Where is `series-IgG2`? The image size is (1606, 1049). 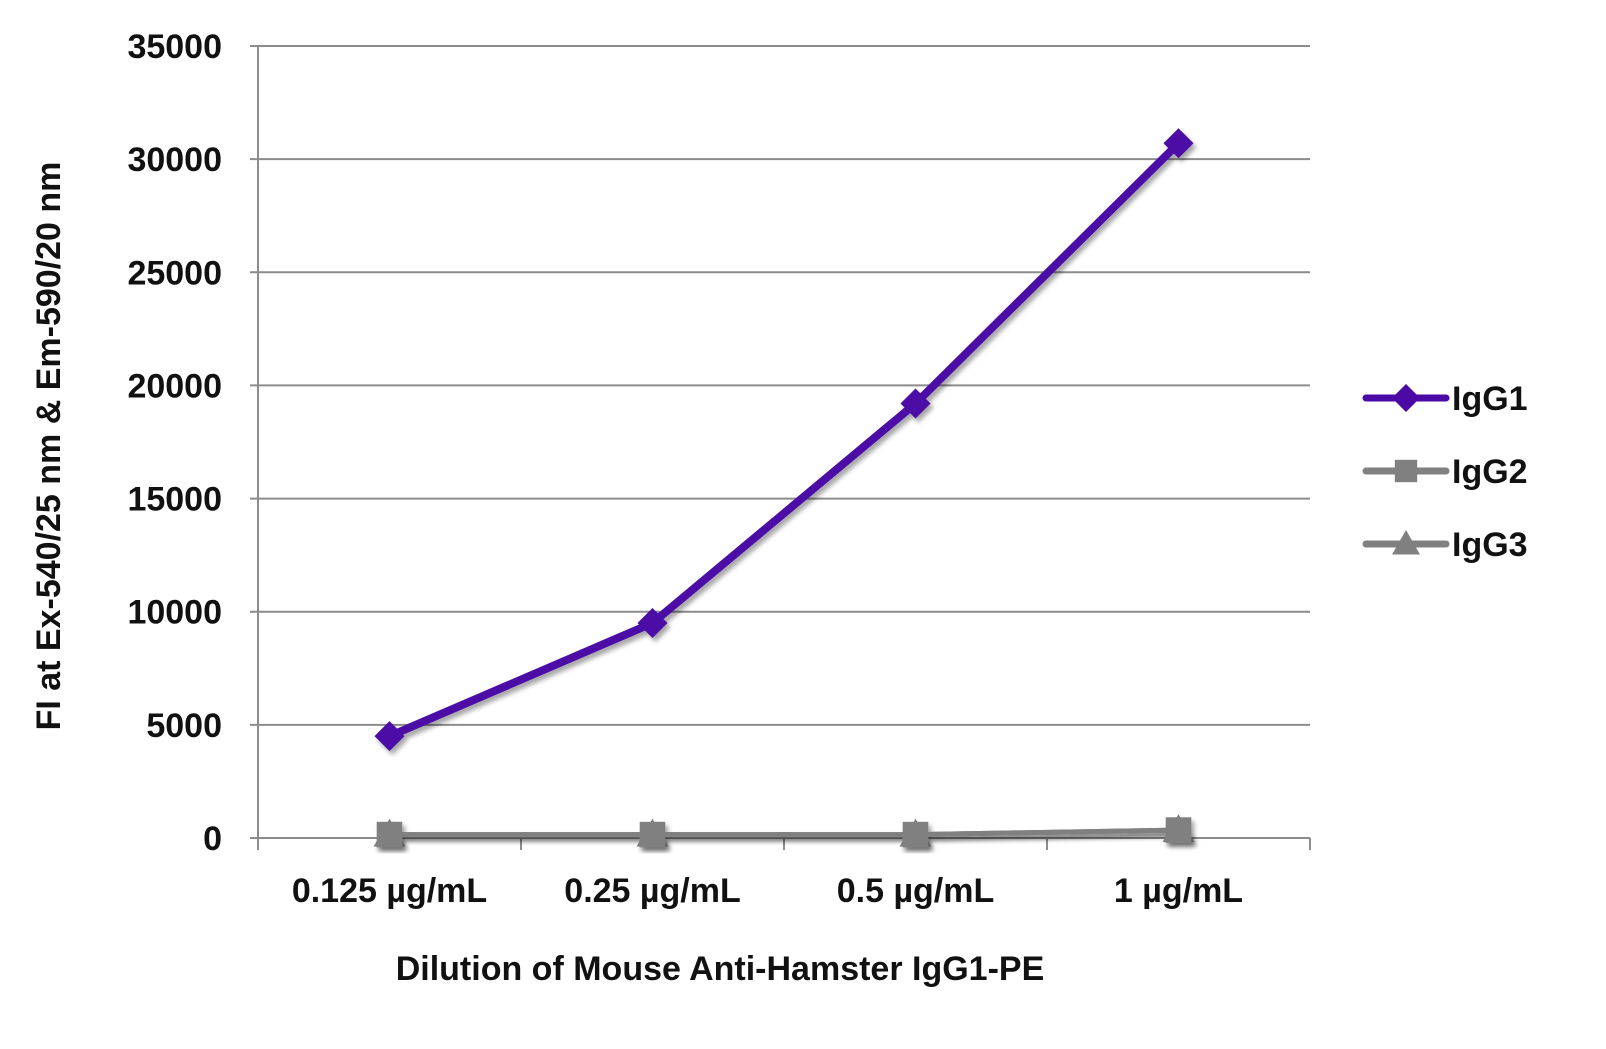 series-IgG2 is located at coordinates (784, 832).